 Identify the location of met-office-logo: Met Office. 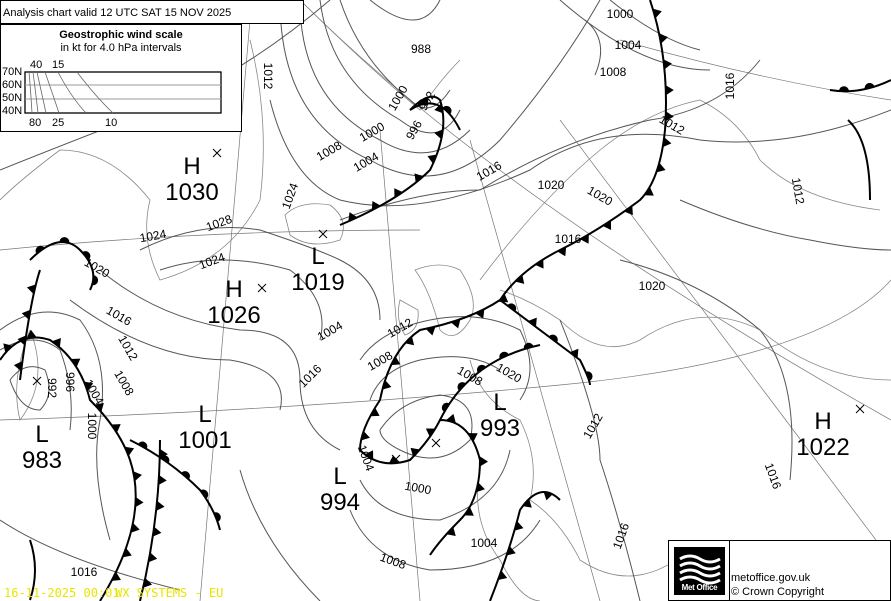
(699, 571).